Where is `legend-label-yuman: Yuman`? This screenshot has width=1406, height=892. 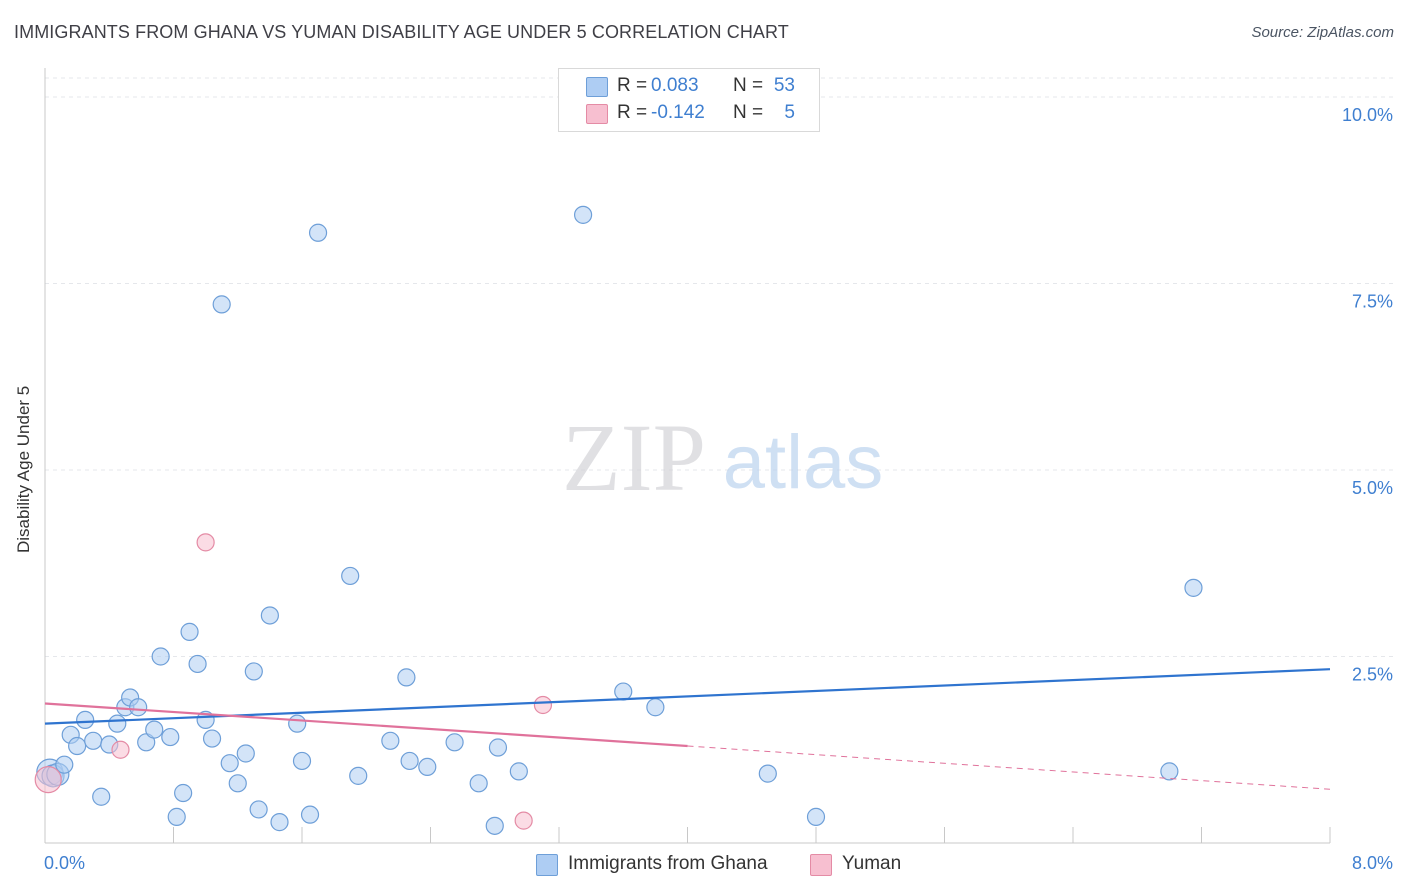 legend-label-yuman: Yuman is located at coordinates (872, 863).